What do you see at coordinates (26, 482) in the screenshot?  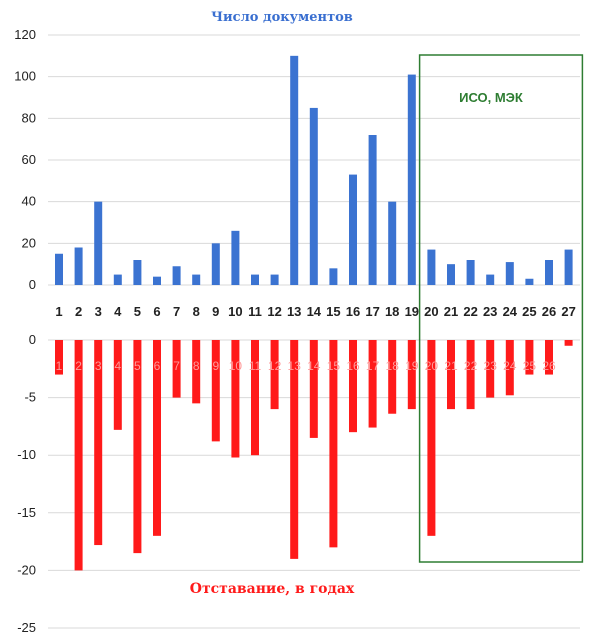 I see `bottom-chart-y-ticks: 0 -5 -10 -15 -20 -25` at bounding box center [26, 482].